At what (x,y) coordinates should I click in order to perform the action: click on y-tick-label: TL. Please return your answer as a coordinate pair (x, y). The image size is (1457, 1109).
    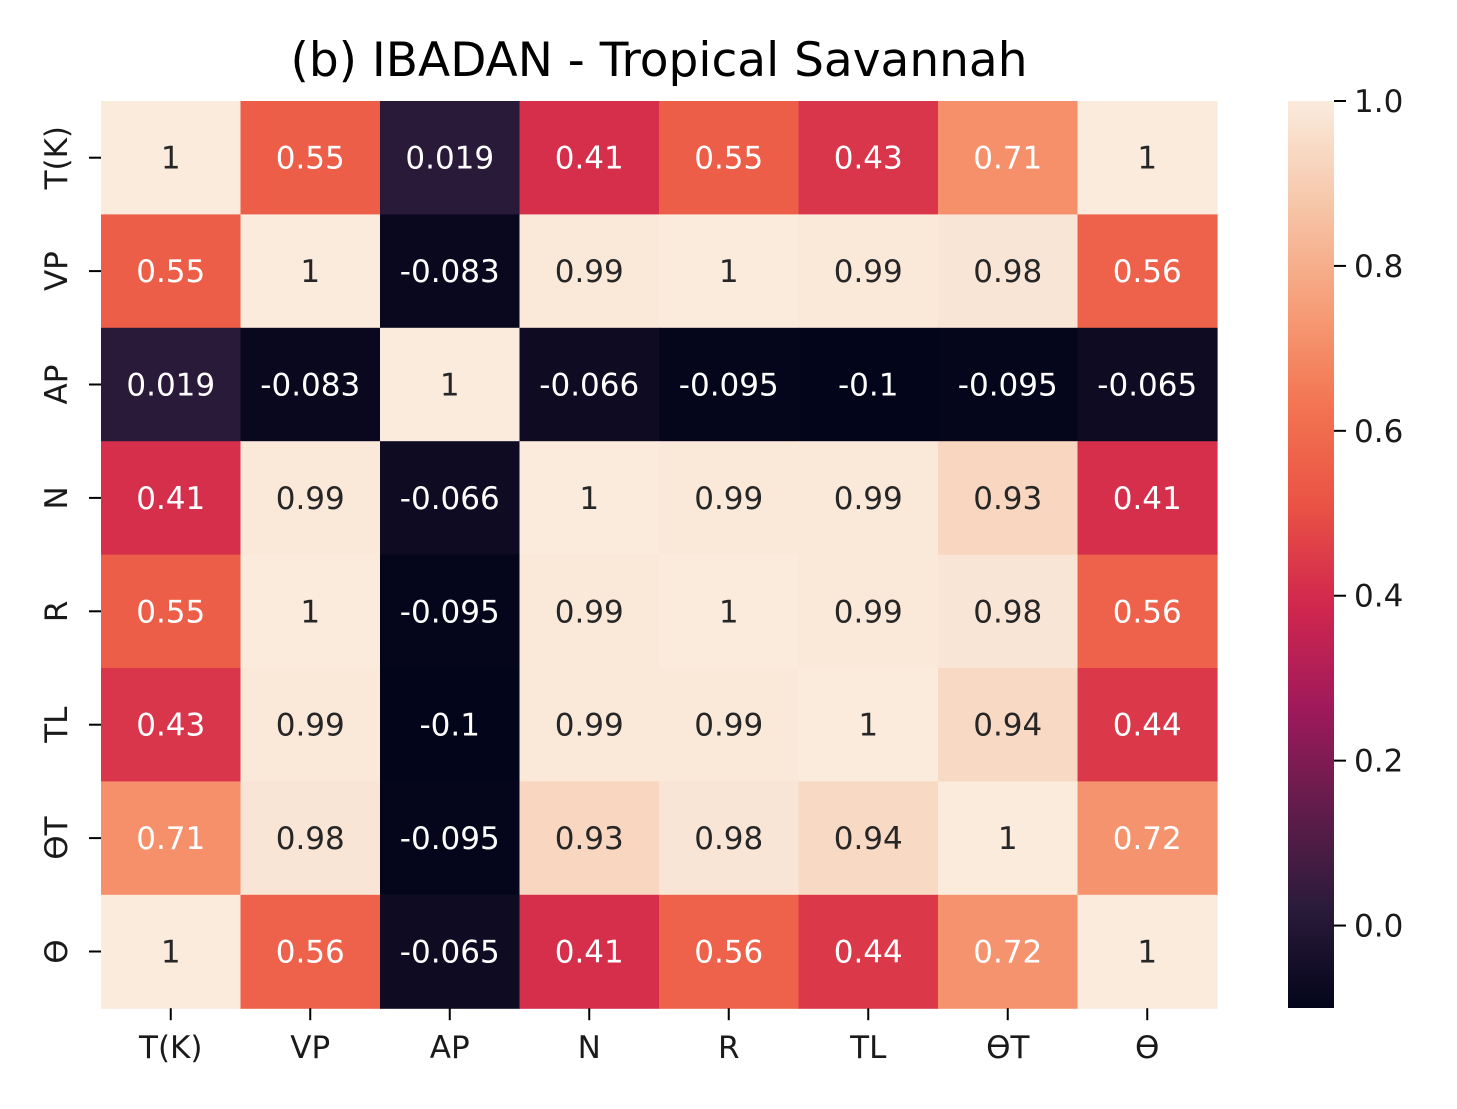
    Looking at the image, I should click on (57, 725).